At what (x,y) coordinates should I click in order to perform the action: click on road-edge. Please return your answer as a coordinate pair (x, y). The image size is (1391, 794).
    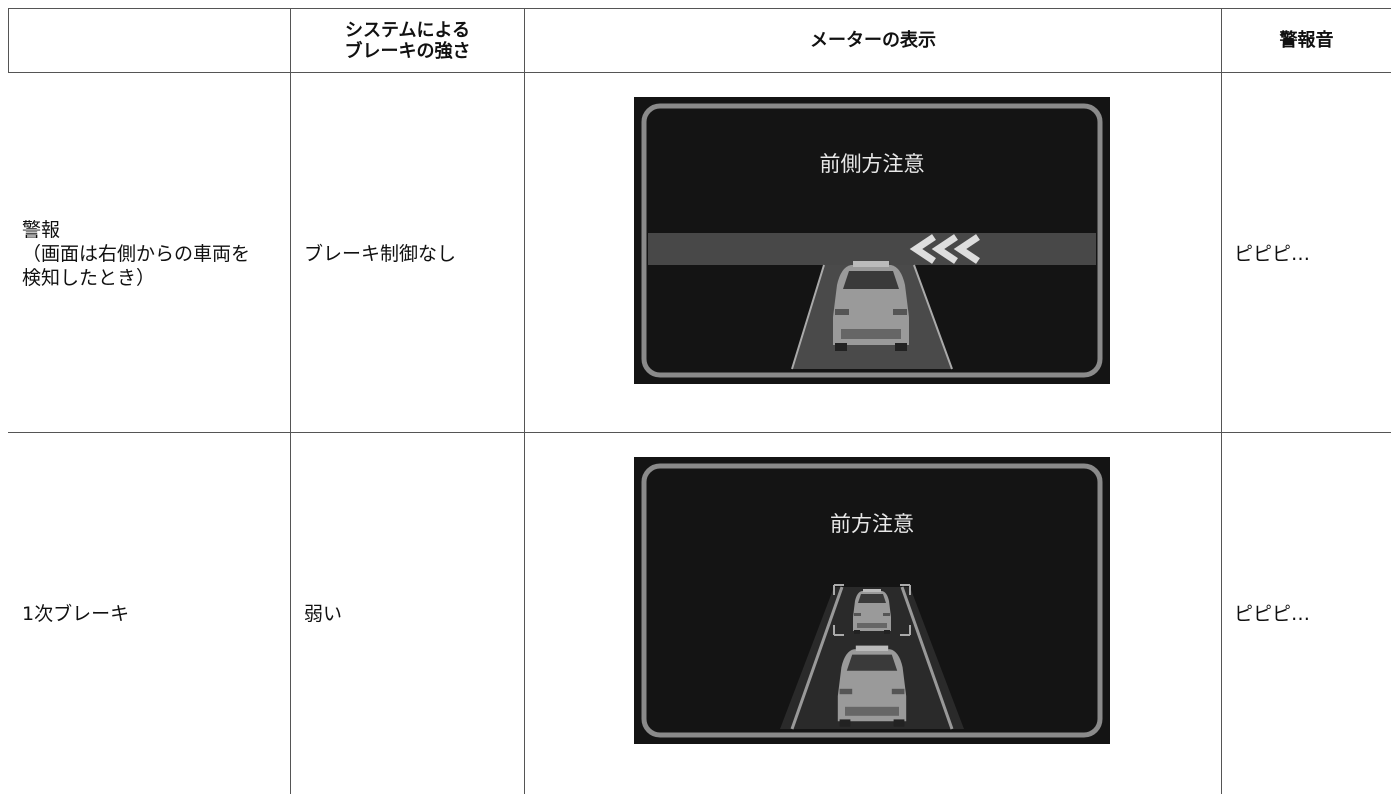
    Looking at the image, I should click on (872, 317).